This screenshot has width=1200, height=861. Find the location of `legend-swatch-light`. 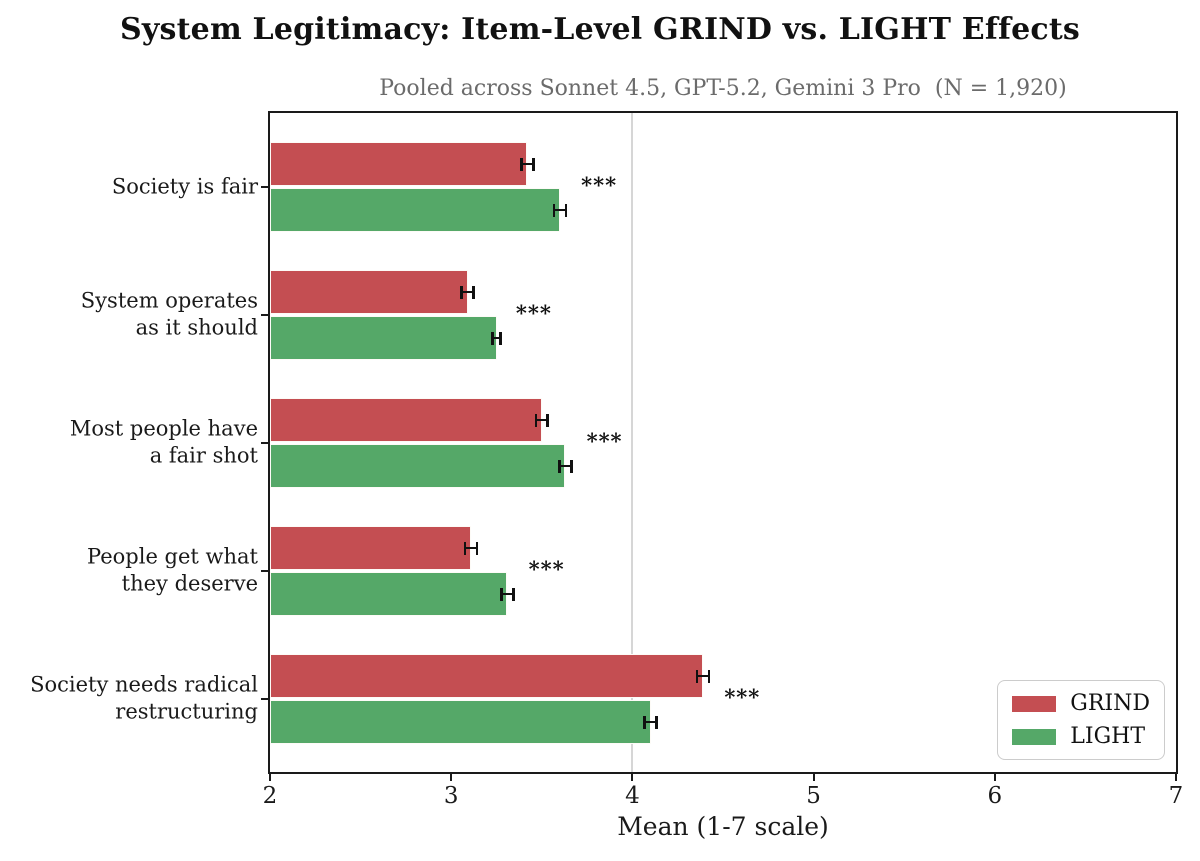

legend-swatch-light is located at coordinates (1034, 736).